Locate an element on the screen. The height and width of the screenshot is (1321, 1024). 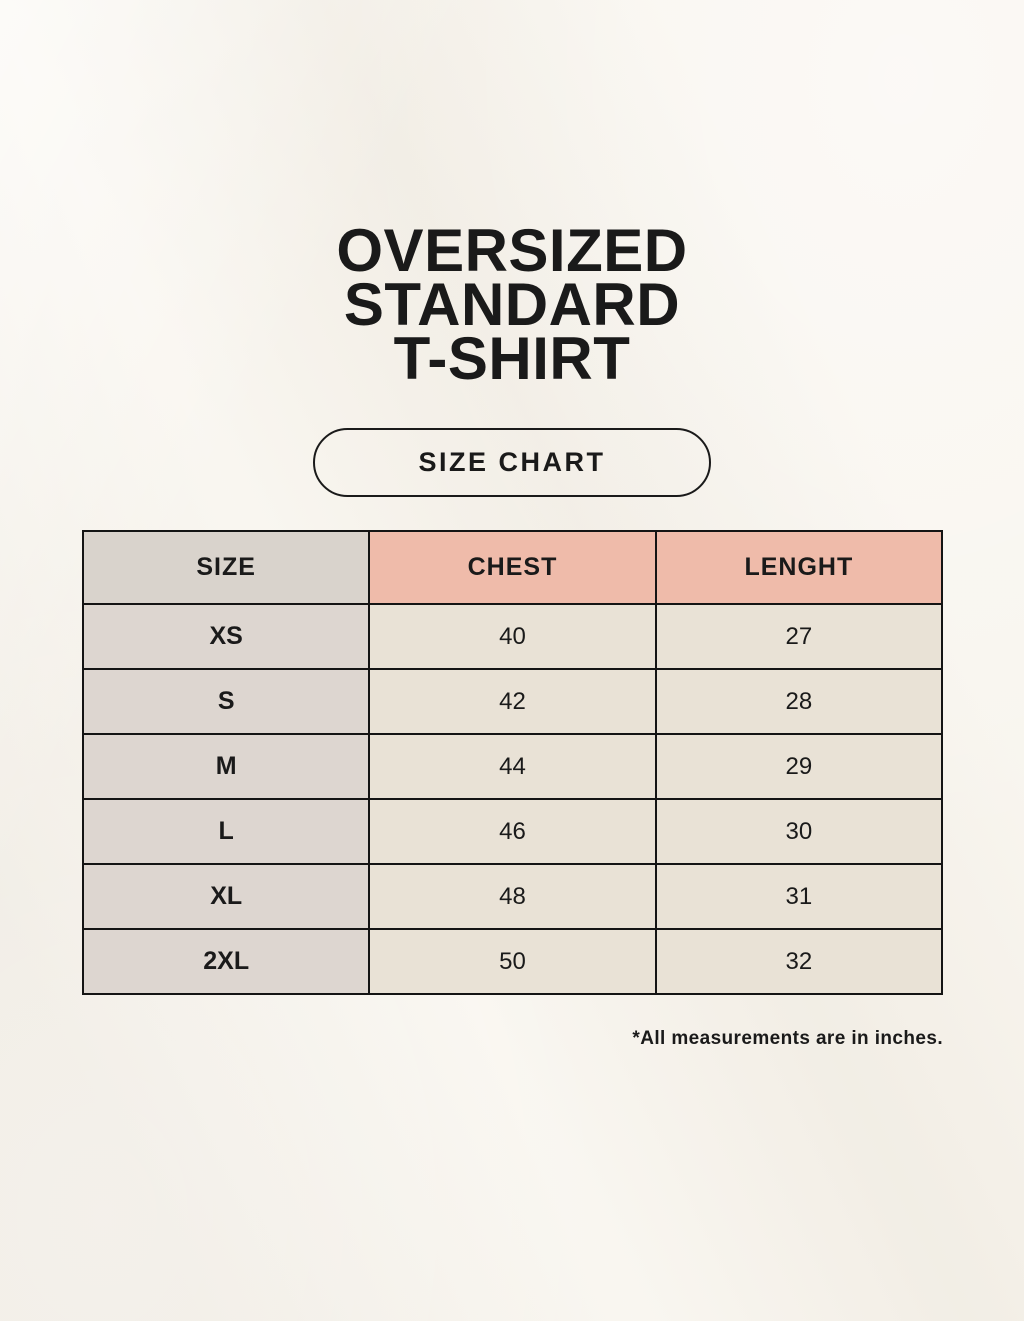
table-row: L 46 30 is located at coordinates (512, 831).